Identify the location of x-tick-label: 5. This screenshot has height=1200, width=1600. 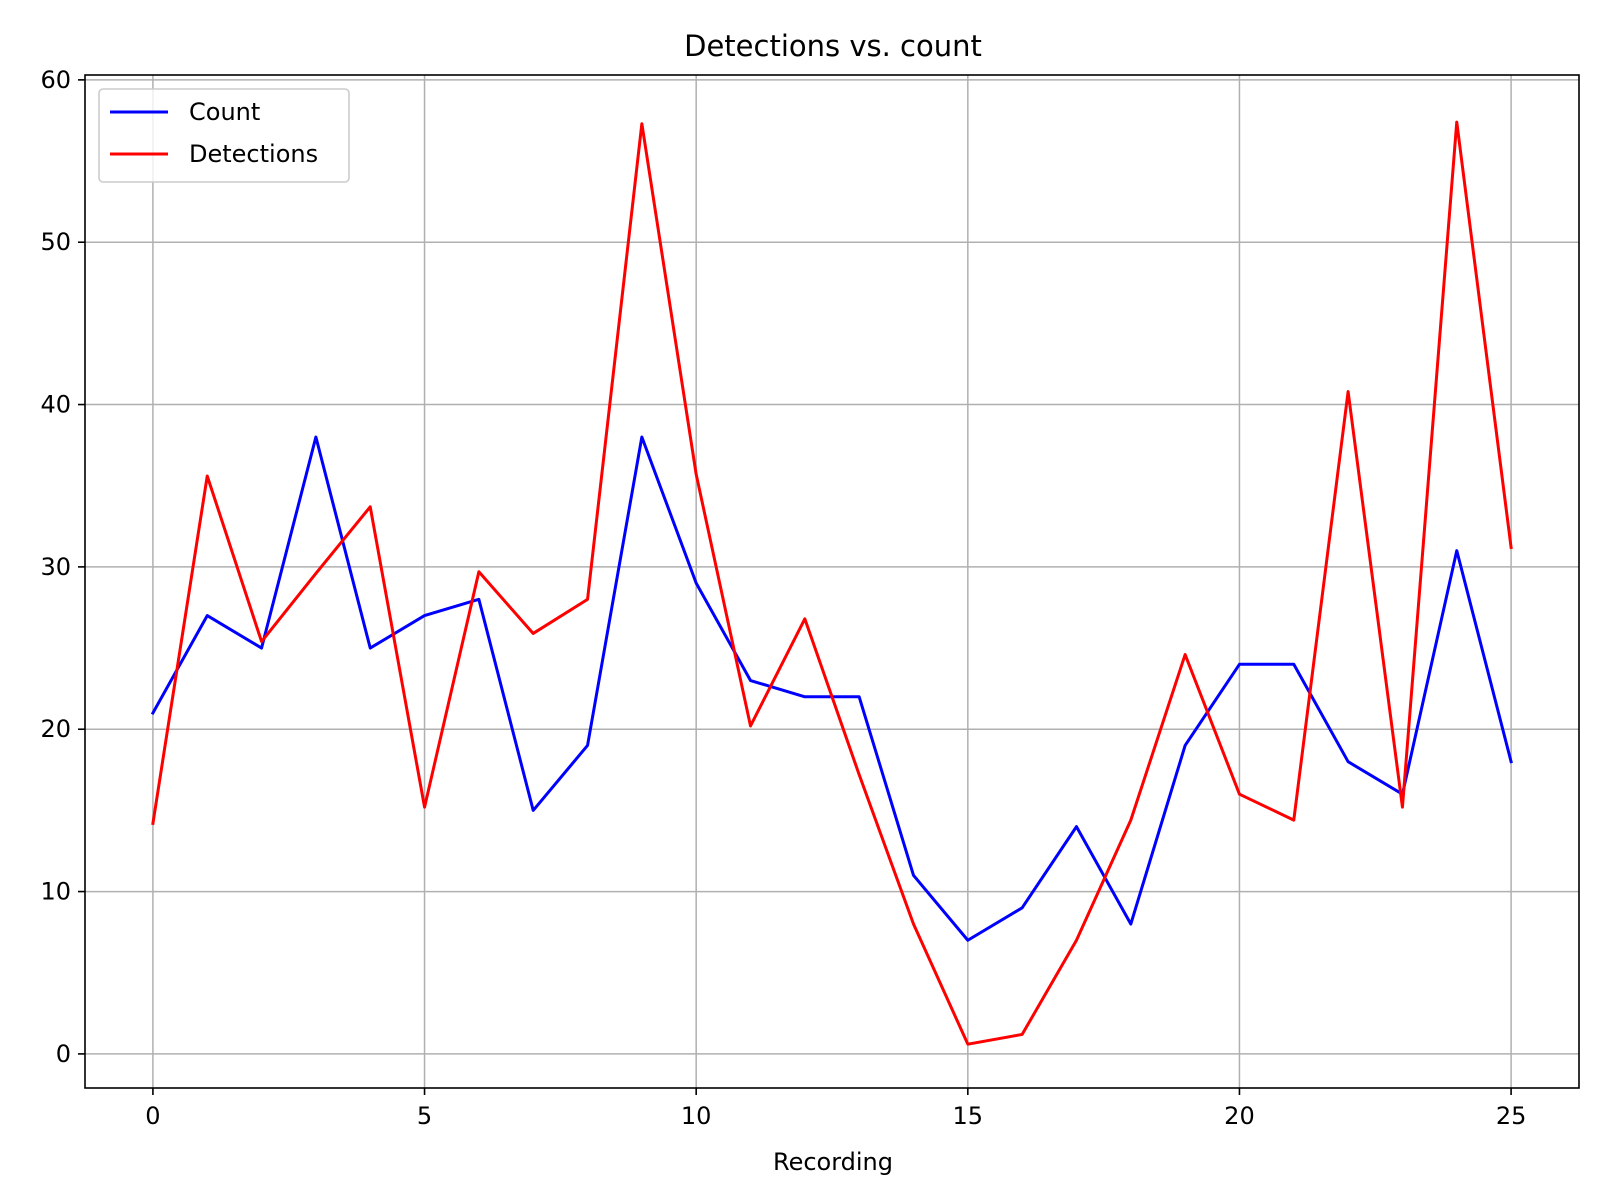
(424, 1116).